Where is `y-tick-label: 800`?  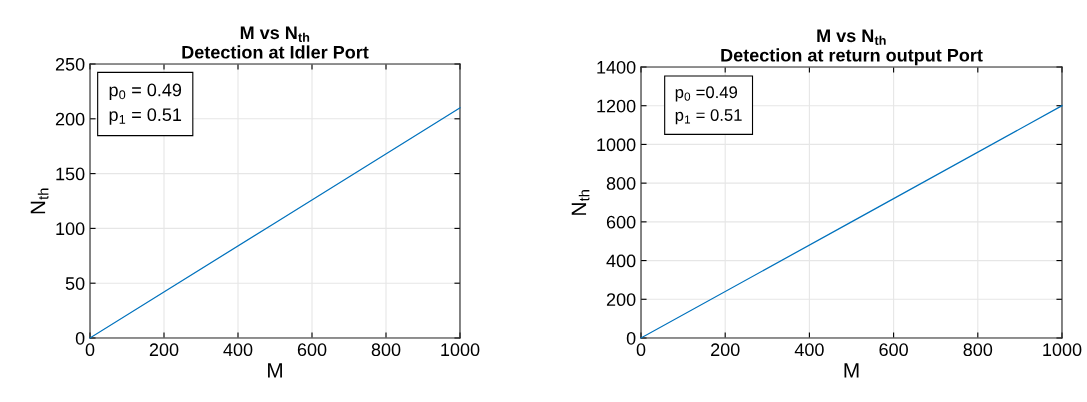
y-tick-label: 800 is located at coordinates (621, 183).